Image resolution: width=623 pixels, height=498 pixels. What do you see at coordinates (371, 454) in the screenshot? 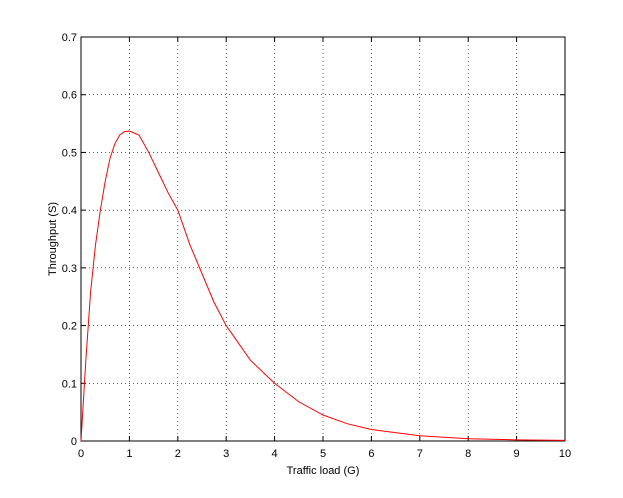
I see `x-tick-label: 6` at bounding box center [371, 454].